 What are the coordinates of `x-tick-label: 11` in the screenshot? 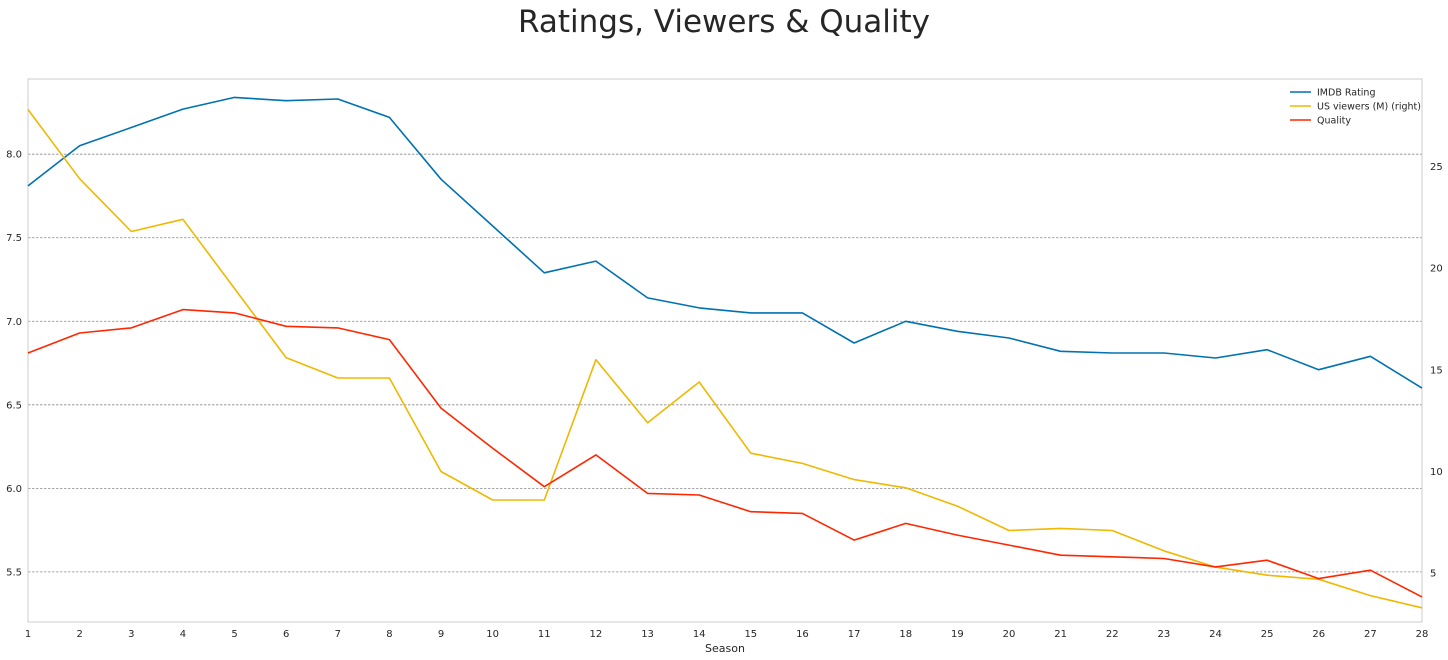 It's located at (544, 634).